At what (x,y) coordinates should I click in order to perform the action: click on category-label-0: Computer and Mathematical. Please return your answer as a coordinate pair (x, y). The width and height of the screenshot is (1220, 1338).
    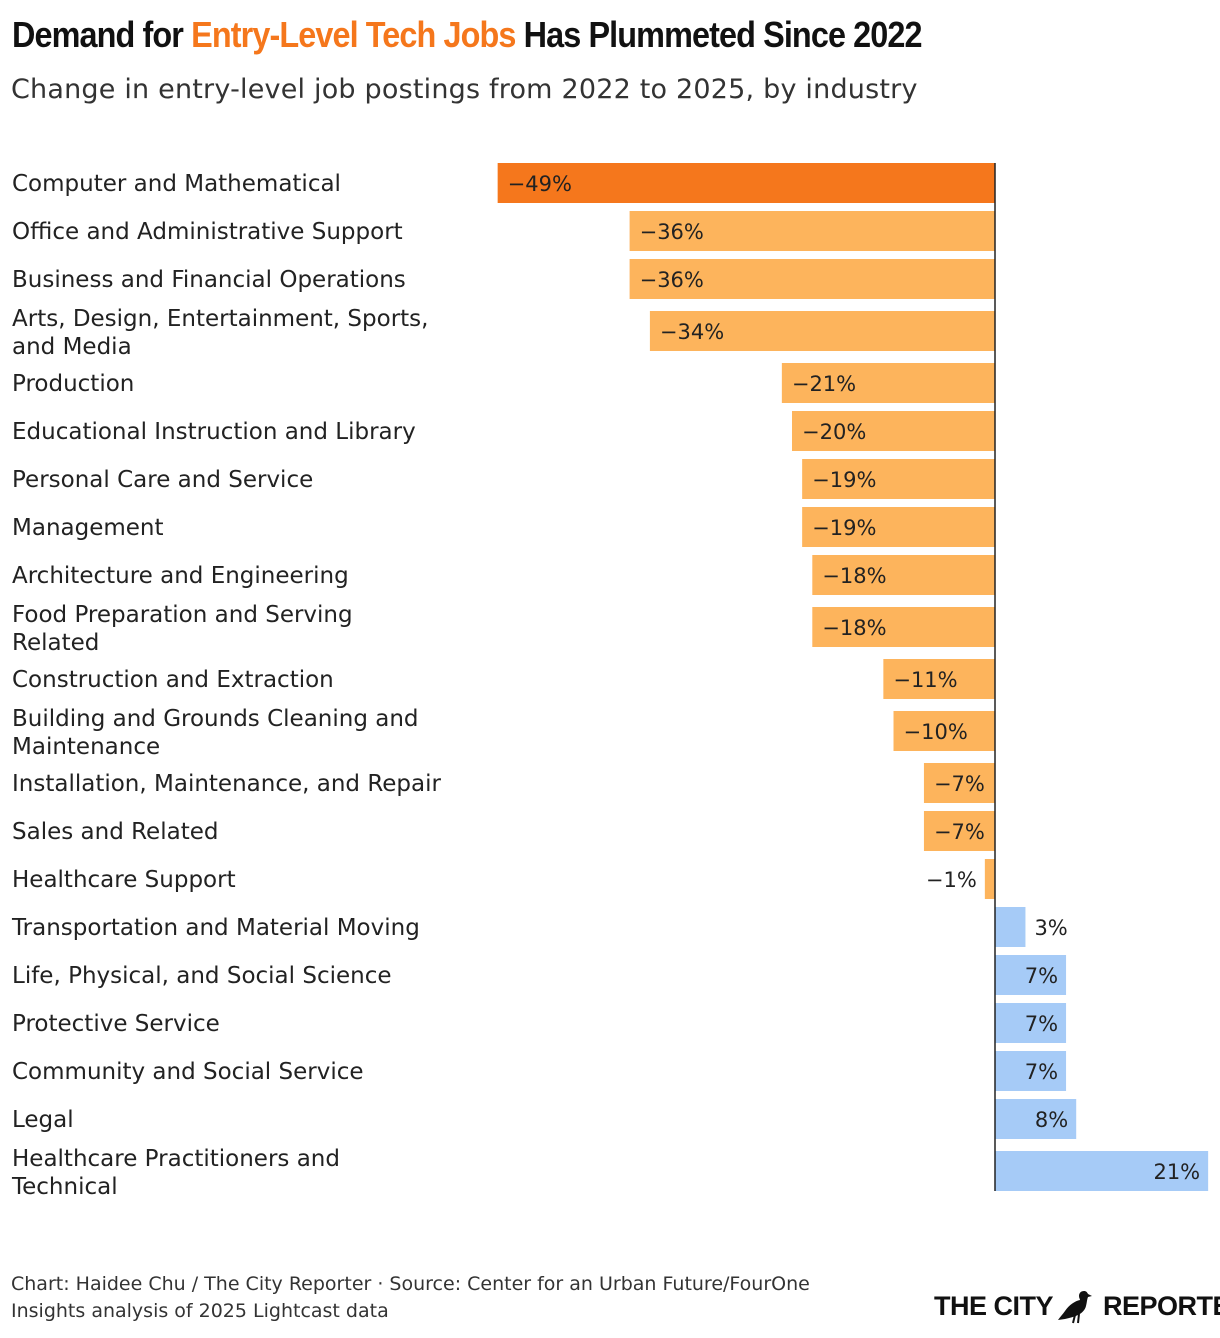
    Looking at the image, I should click on (176, 184).